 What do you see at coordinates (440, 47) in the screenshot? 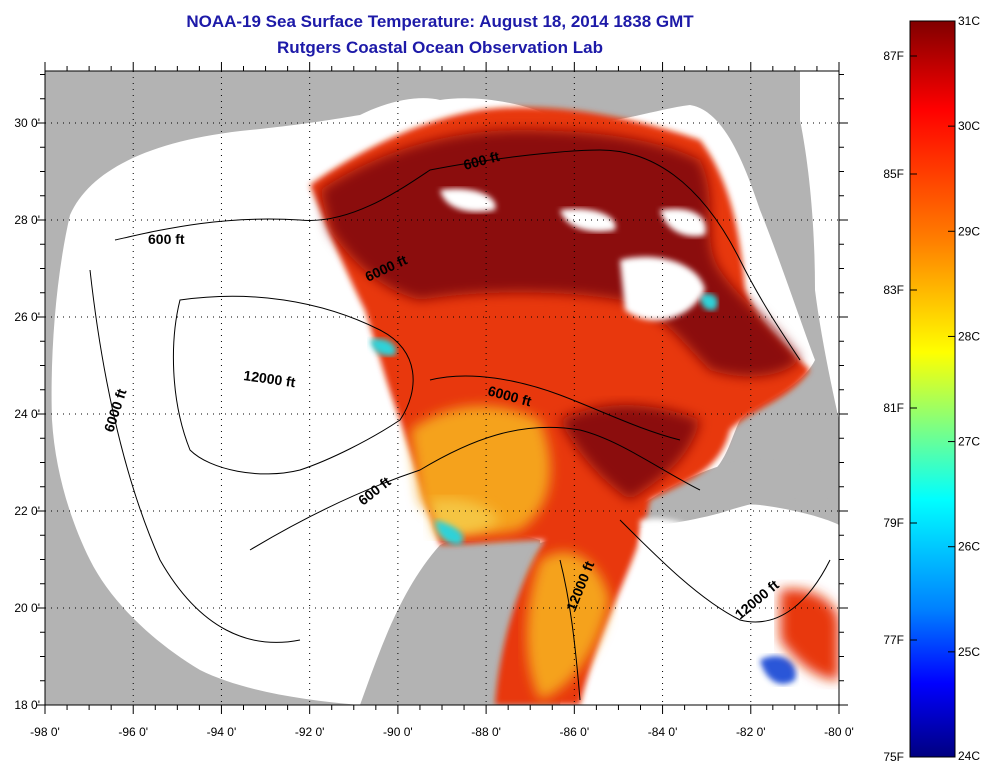
I see `map-subtitle: Rutgers Coastal Ocean Observation Lab` at bounding box center [440, 47].